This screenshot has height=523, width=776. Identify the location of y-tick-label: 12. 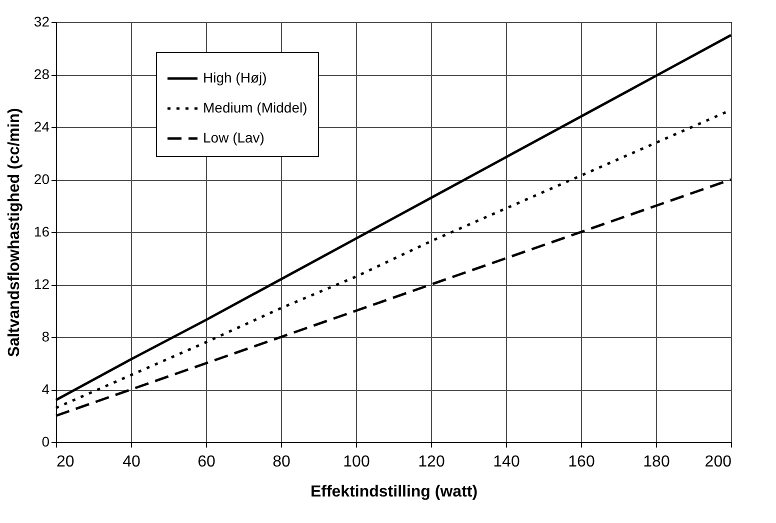
(42, 284).